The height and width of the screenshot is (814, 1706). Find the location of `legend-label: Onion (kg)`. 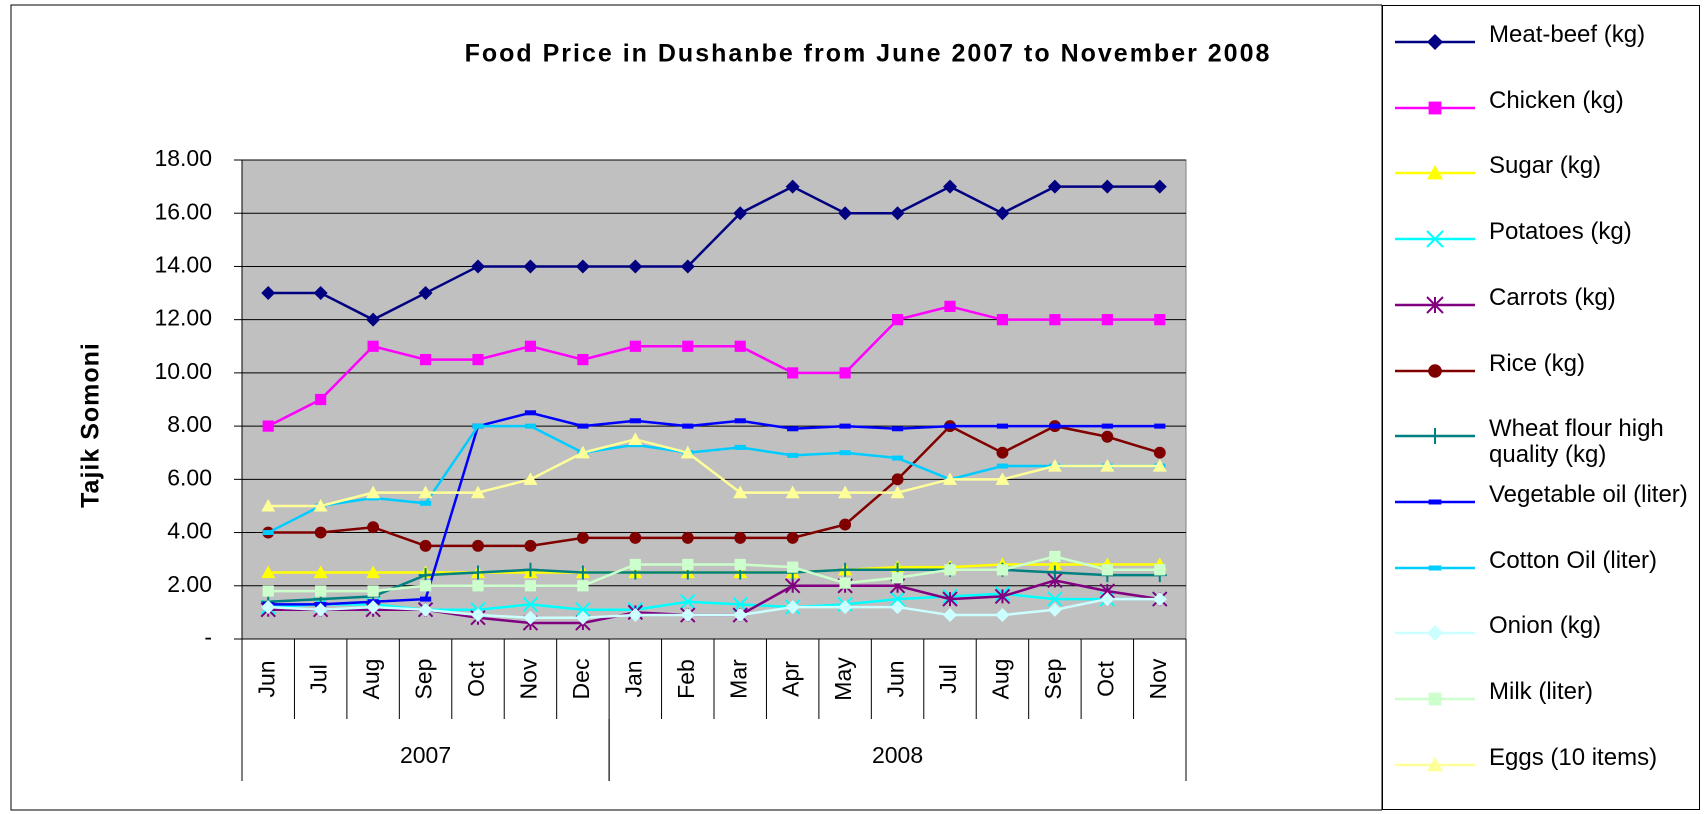

legend-label: Onion (kg) is located at coordinates (1545, 626).